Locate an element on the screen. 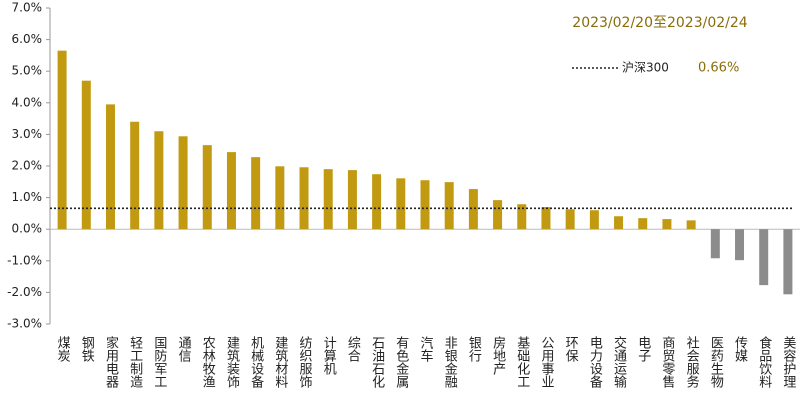  y-tick-label: -1.0% is located at coordinates (24, 260).